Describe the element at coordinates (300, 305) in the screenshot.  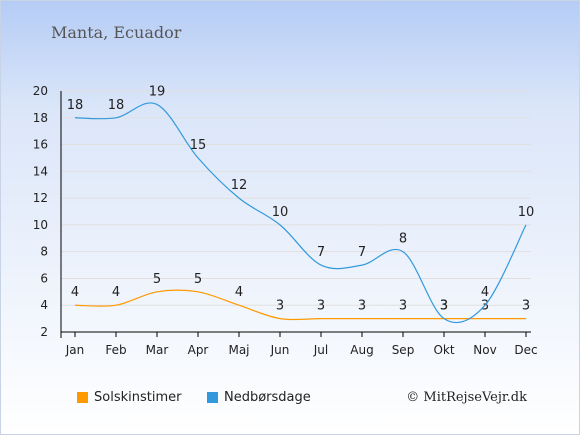
I see `sun-hours-line` at that location.